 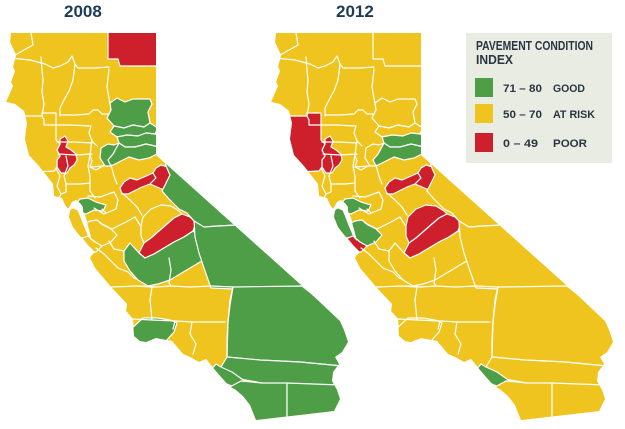 What do you see at coordinates (522, 89) in the screenshot?
I see `svg-text: 71 – 80` at bounding box center [522, 89].